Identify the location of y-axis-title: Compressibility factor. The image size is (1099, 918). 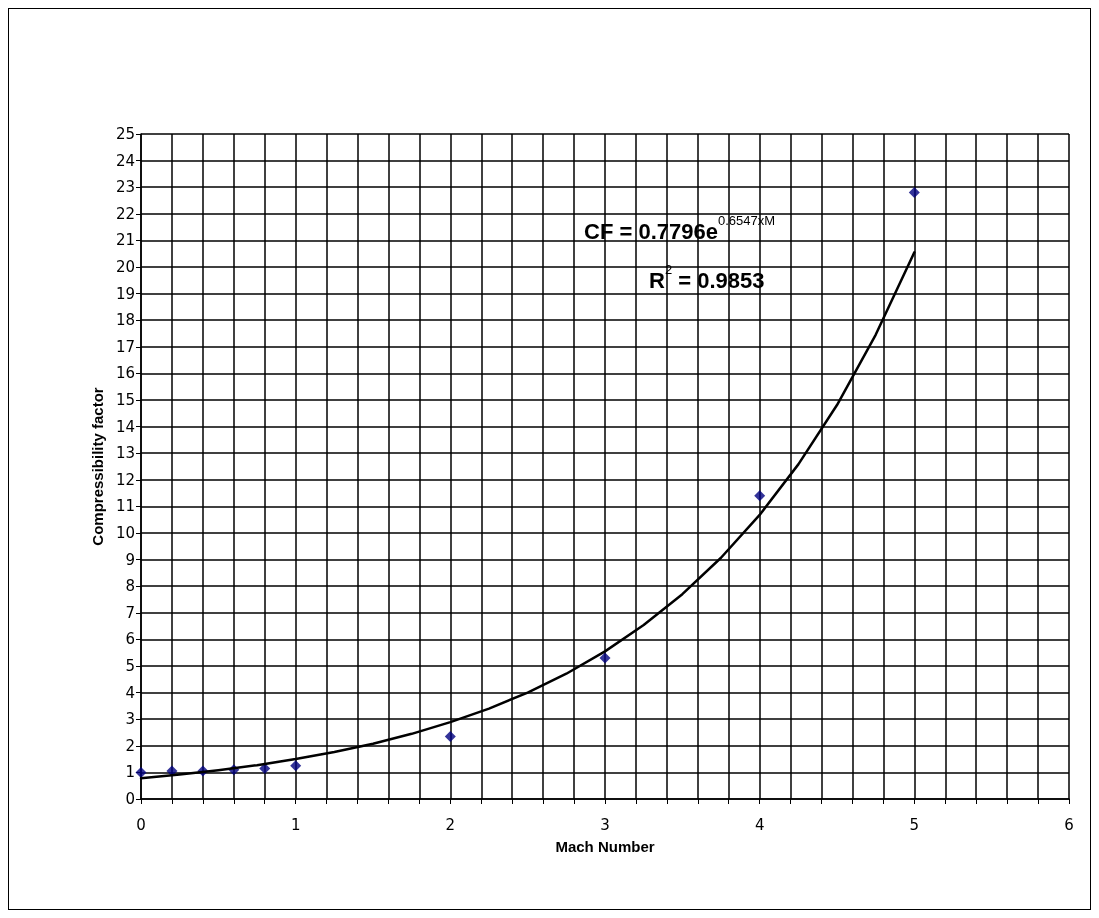
(98, 466).